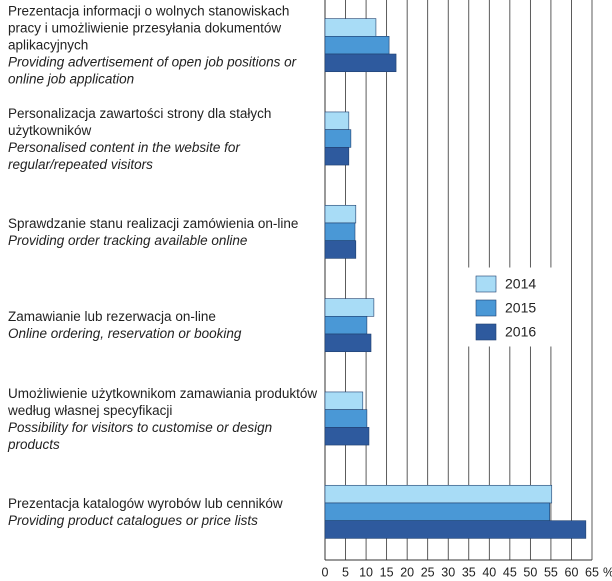 This screenshot has width=612, height=581. Describe the element at coordinates (325, 572) in the screenshot. I see `x-tick-label: 0` at that location.